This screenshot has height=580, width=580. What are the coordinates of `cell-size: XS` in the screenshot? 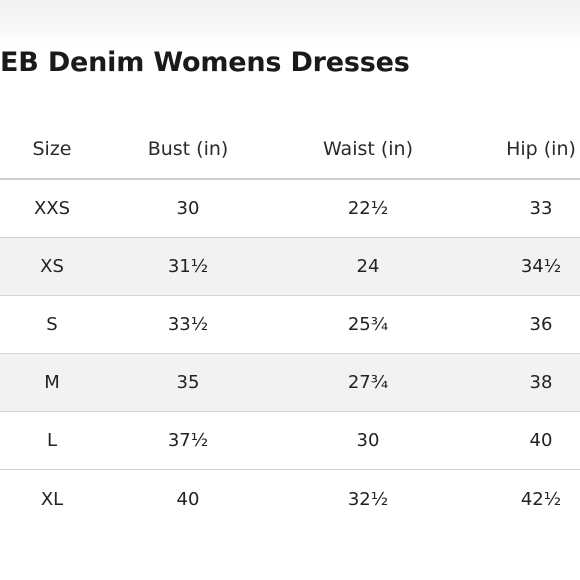 It's located at (52, 266).